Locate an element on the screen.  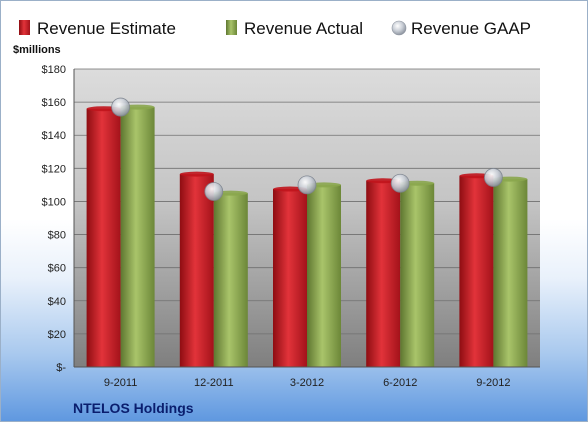
y-tick-label: $180 is located at coordinates (54, 70).